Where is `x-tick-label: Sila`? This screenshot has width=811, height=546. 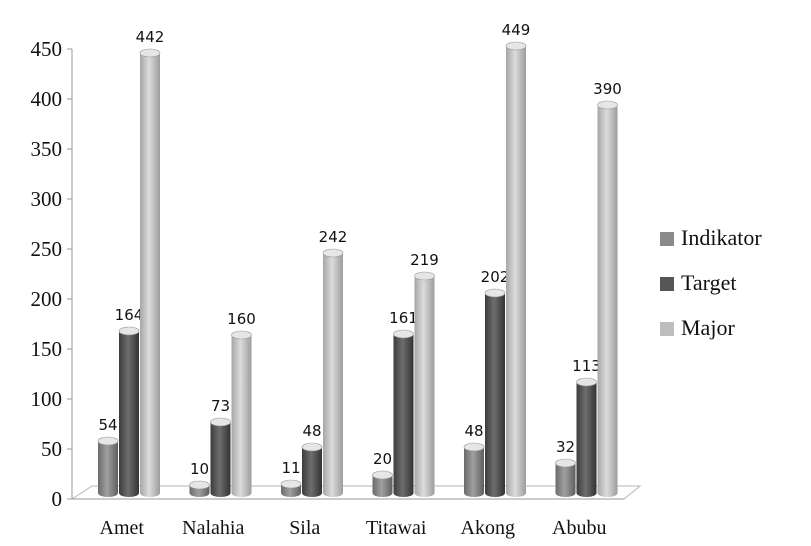
x-tick-label: Sila is located at coordinates (304, 528).